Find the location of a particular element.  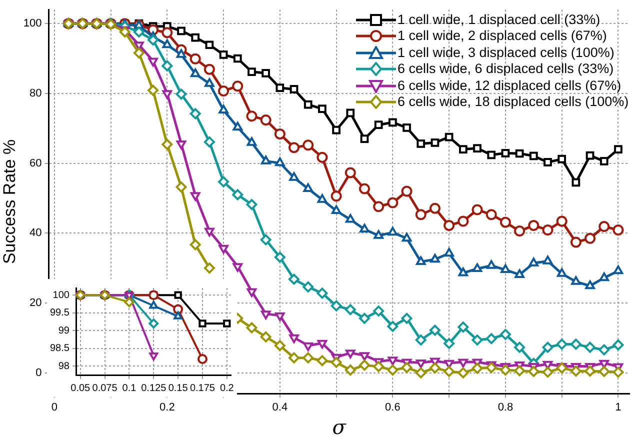

x-tick-label: 0.4 is located at coordinates (280, 407).